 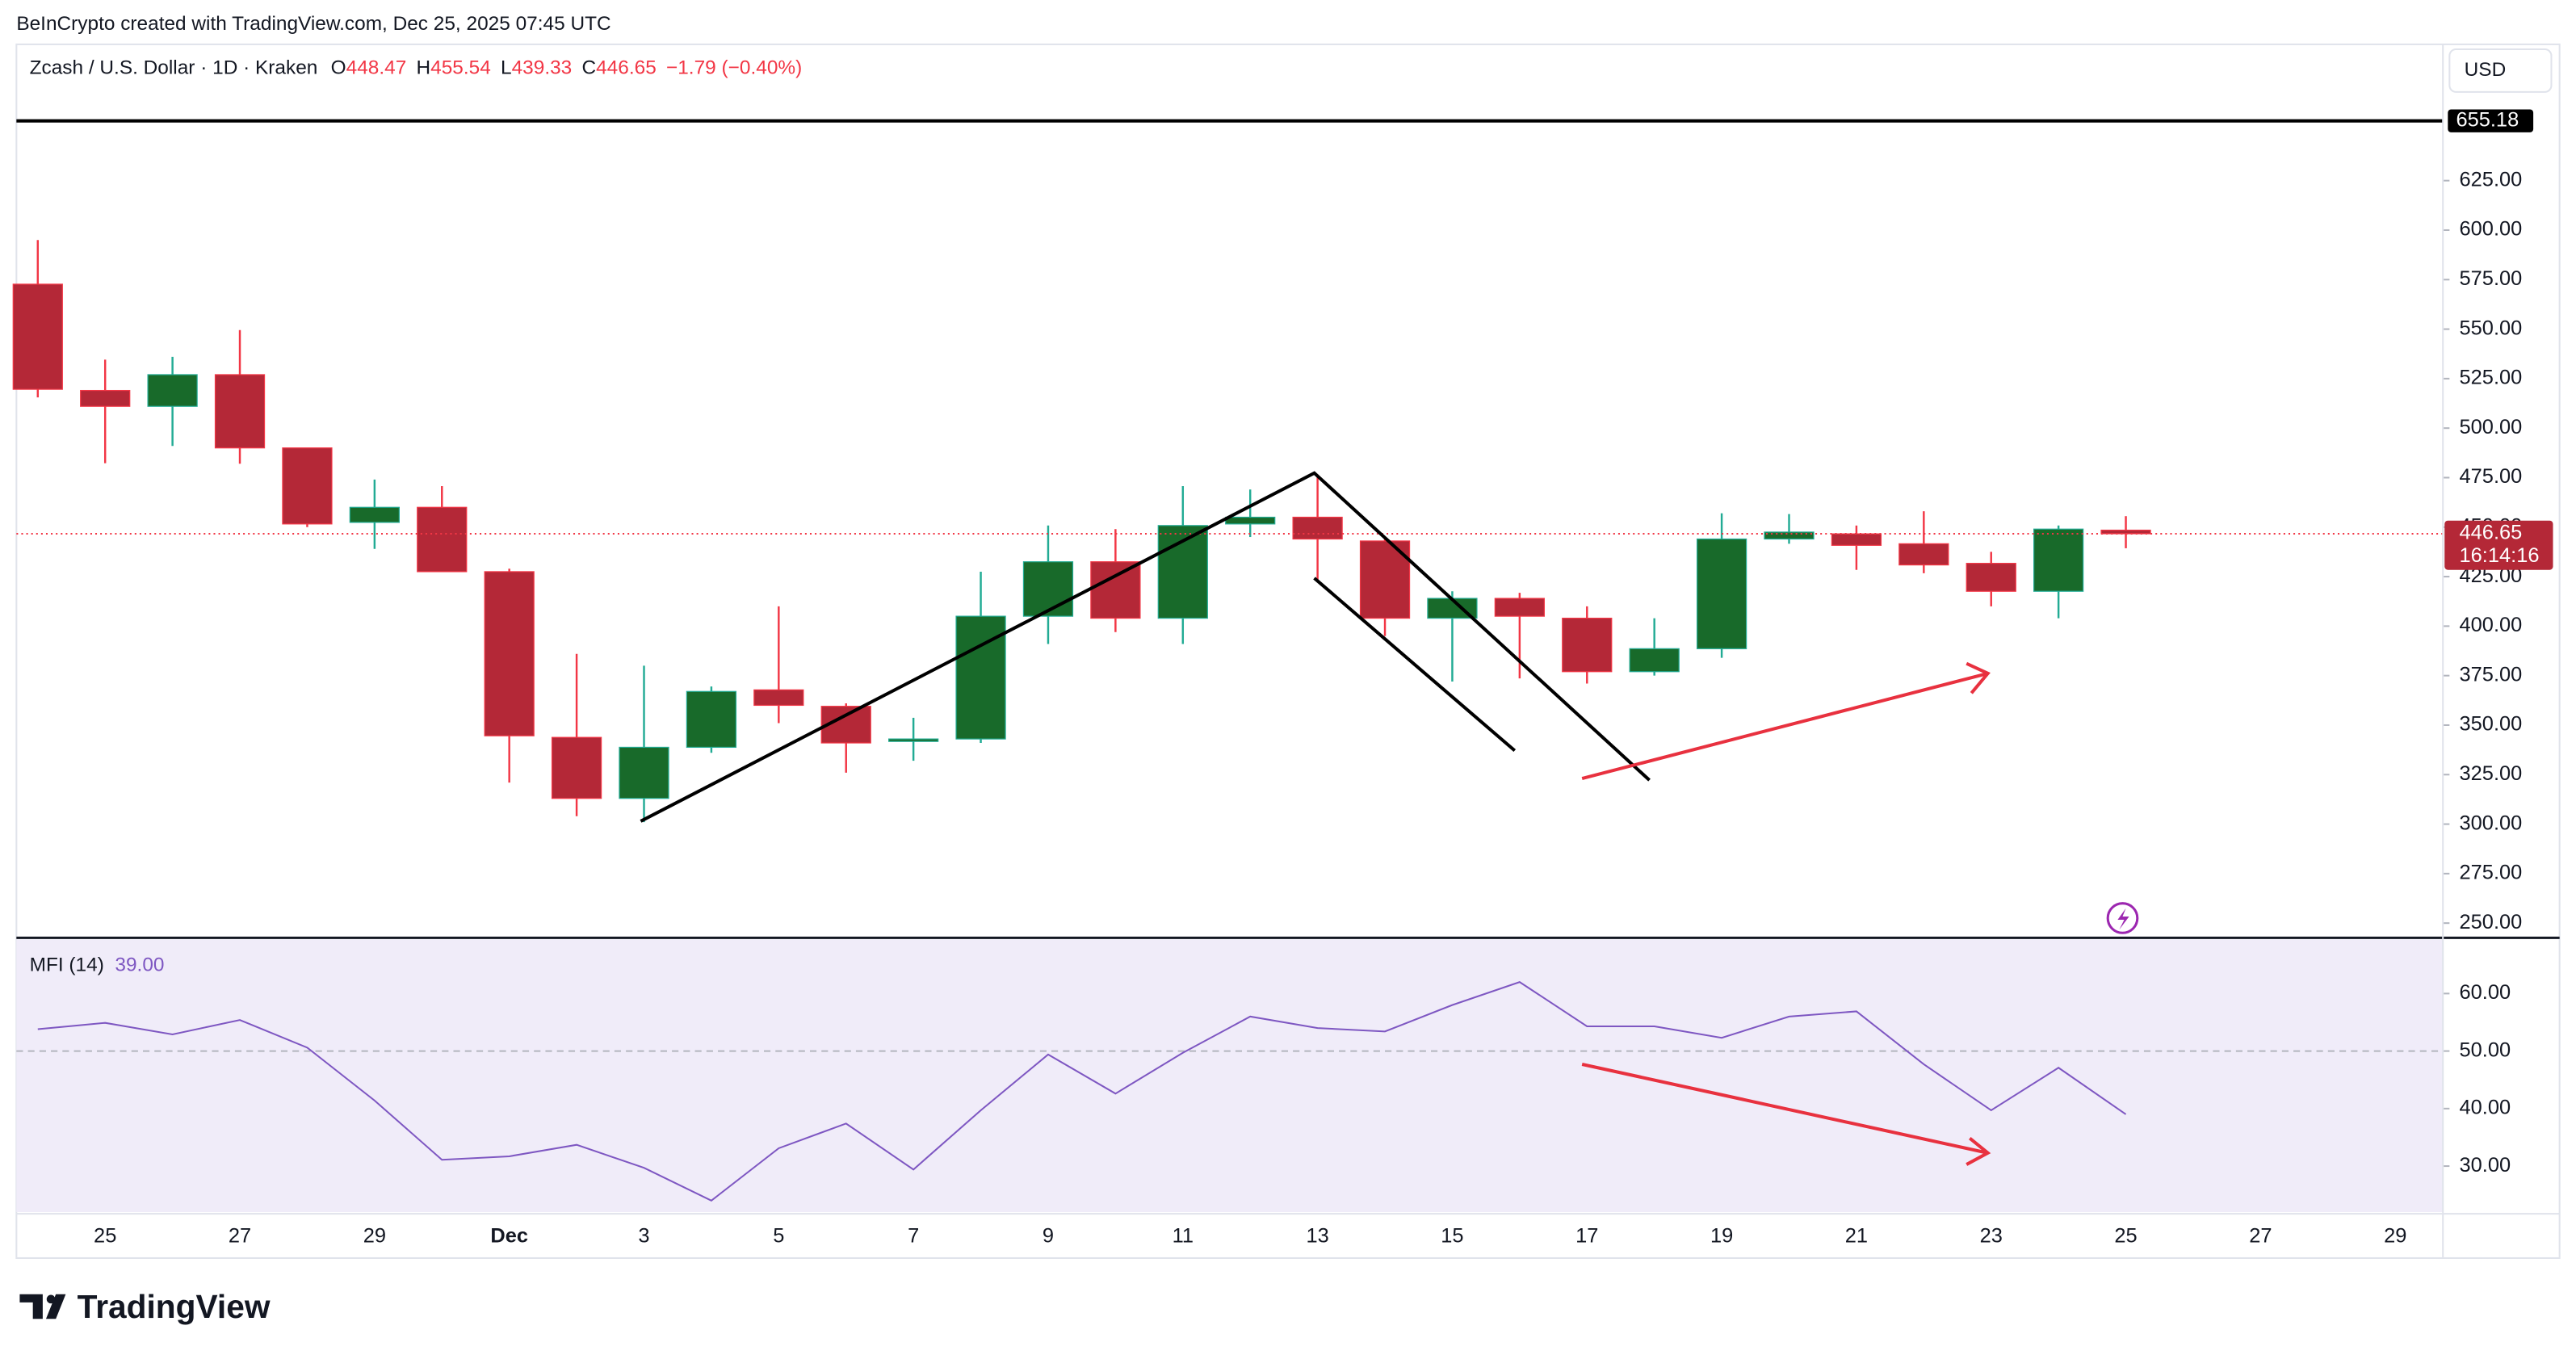 I want to click on y-tick-label: 400.00, so click(x=2491, y=625).